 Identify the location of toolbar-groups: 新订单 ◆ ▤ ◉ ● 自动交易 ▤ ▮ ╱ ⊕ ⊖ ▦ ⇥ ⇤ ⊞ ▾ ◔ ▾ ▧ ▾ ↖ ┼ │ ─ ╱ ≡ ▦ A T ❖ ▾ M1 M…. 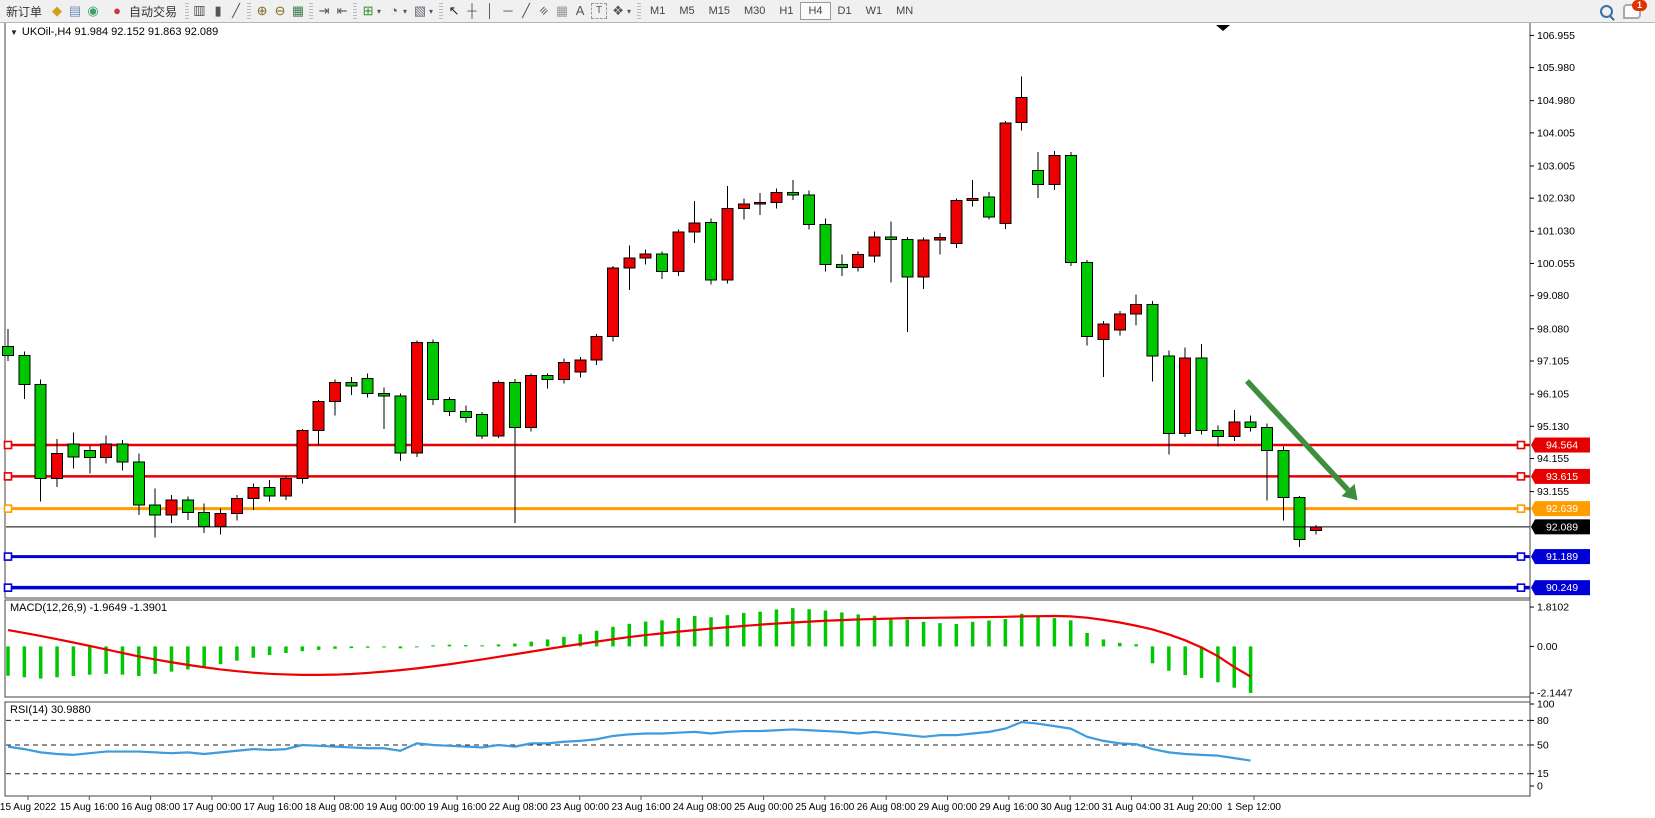
(800, 11).